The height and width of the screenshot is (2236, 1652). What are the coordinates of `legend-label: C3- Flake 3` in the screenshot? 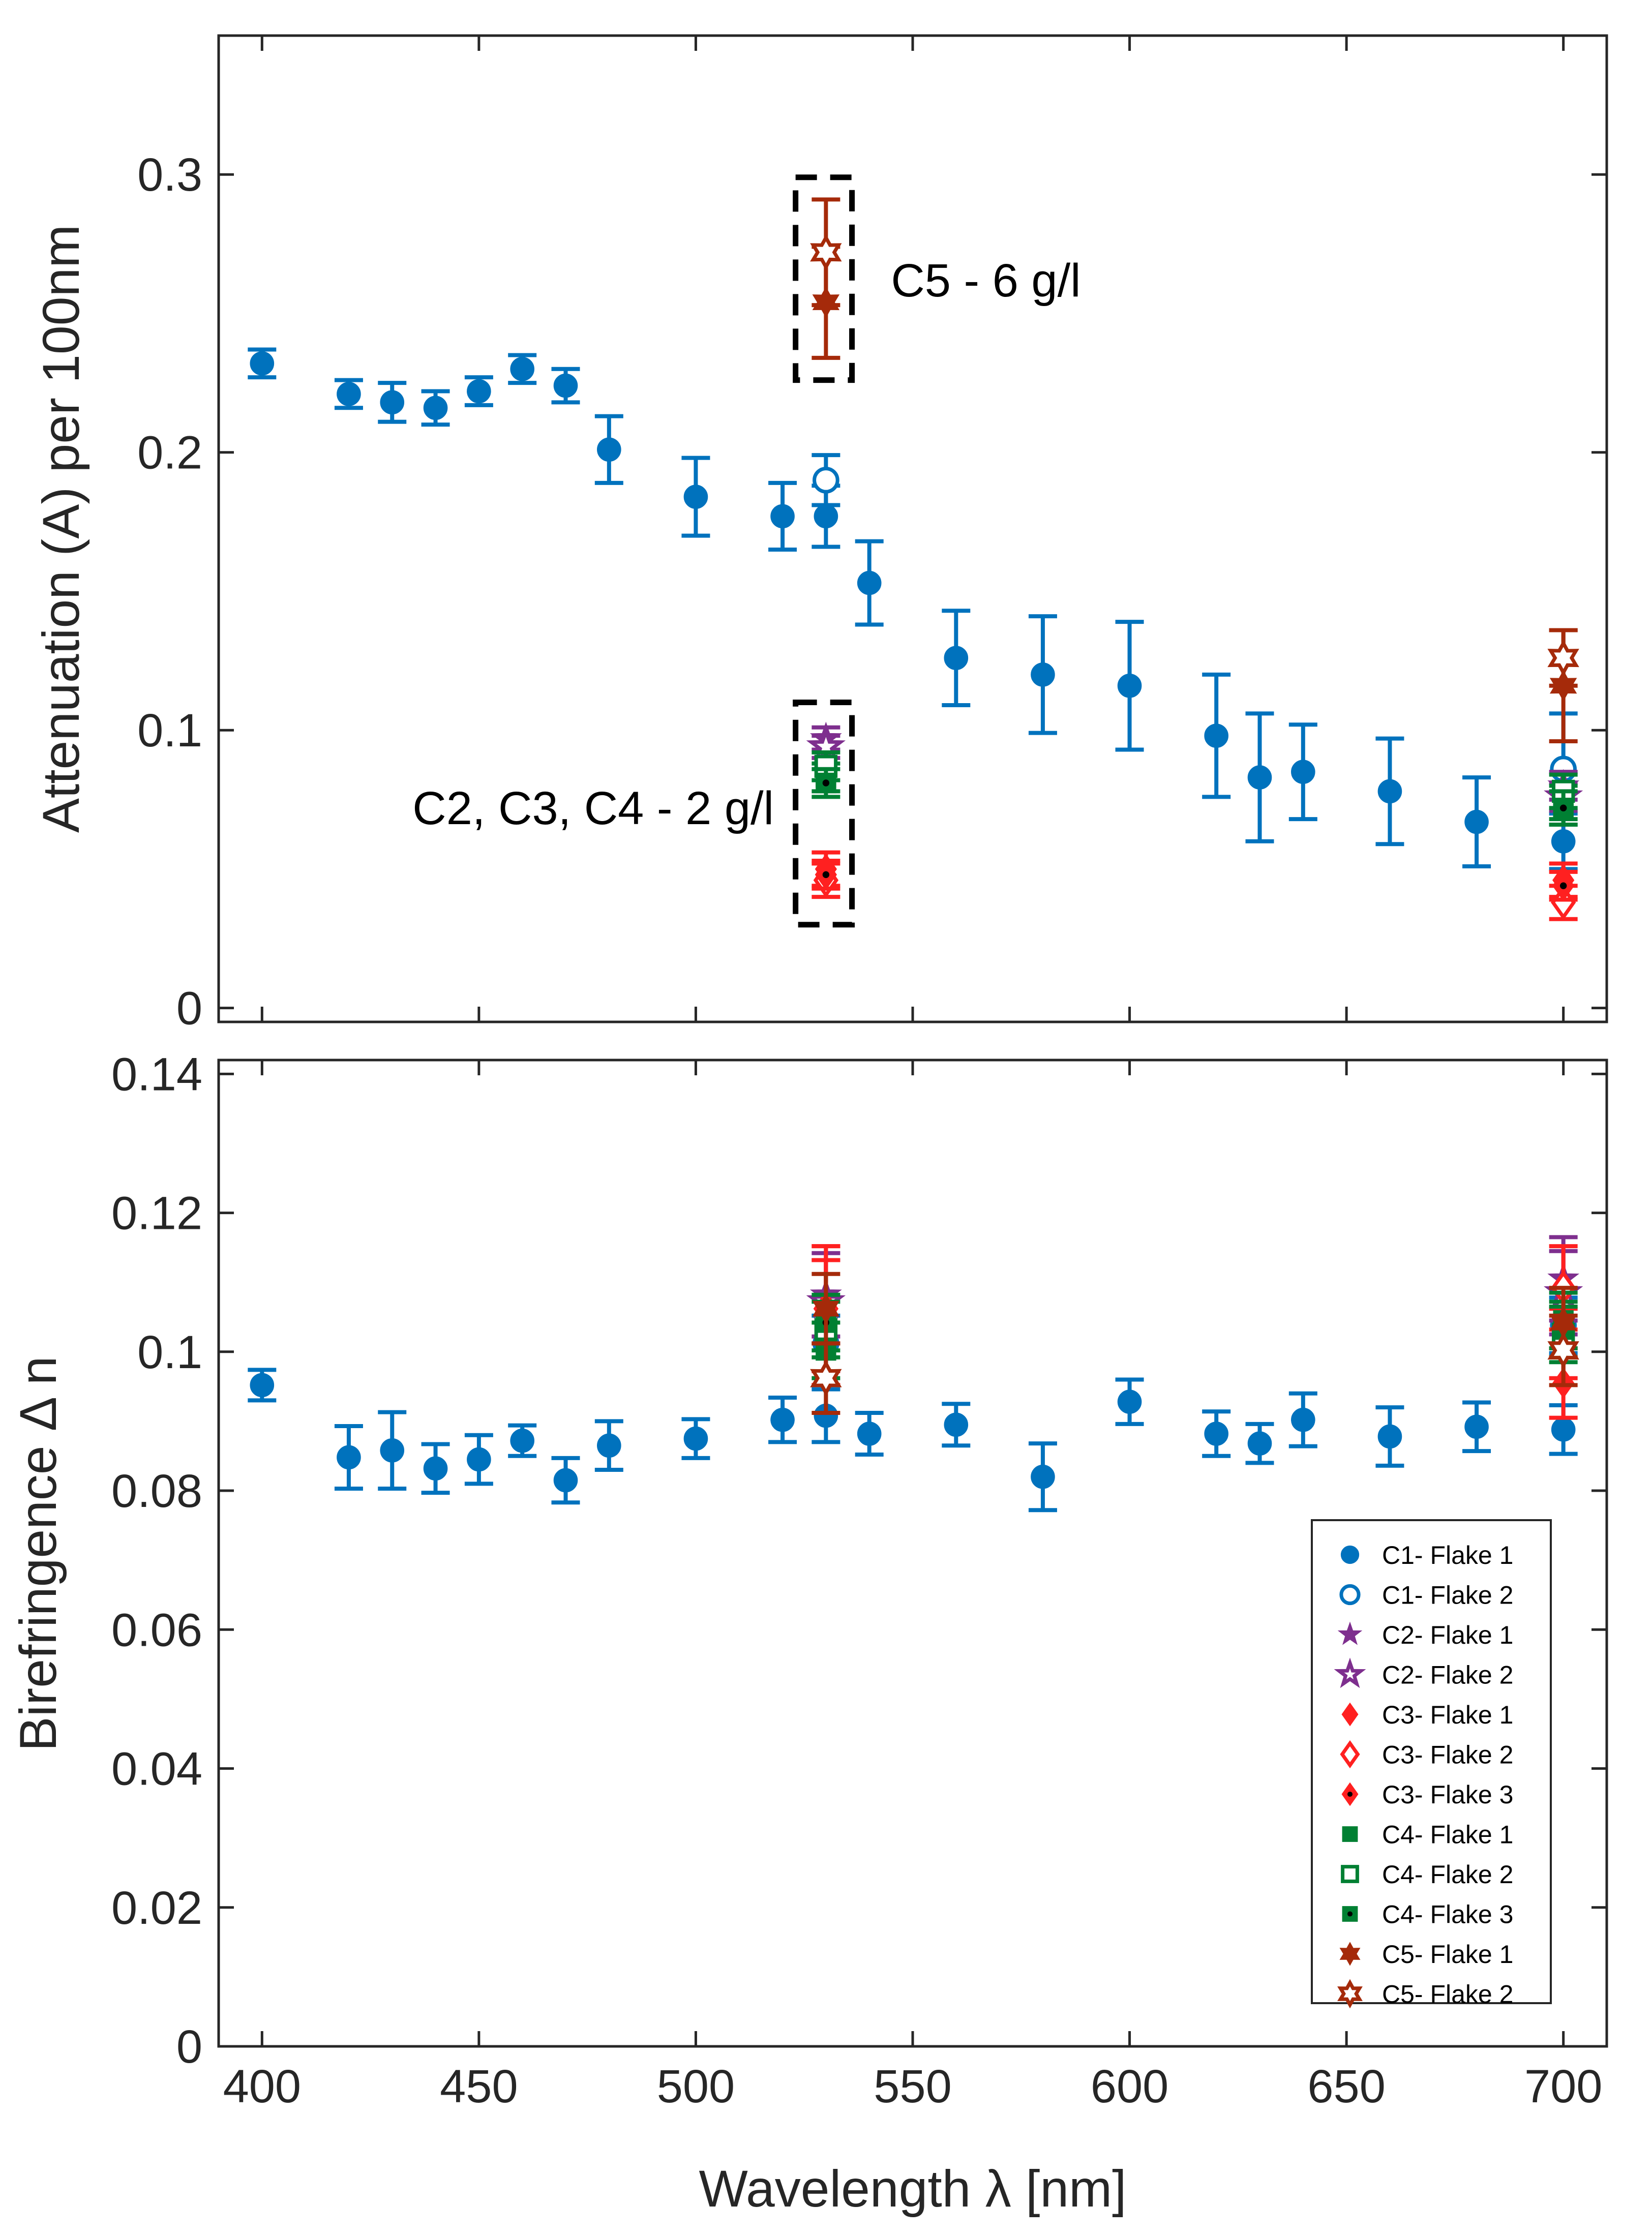 It's located at (1447, 1795).